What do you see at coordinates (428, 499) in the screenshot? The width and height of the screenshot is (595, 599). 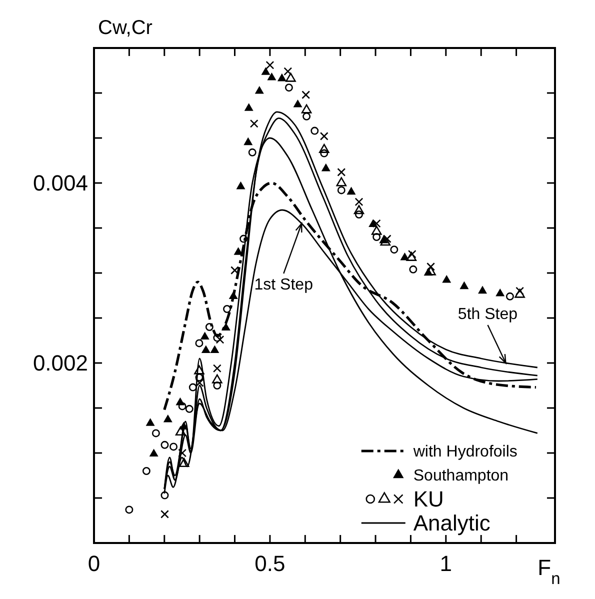 I see `legend-label: KU` at bounding box center [428, 499].